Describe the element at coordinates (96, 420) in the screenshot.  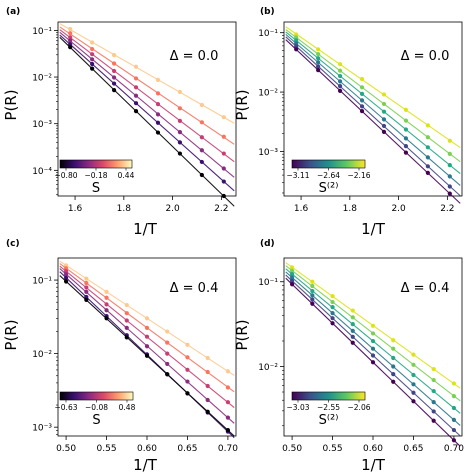
I see `colorbar-label: S` at that location.